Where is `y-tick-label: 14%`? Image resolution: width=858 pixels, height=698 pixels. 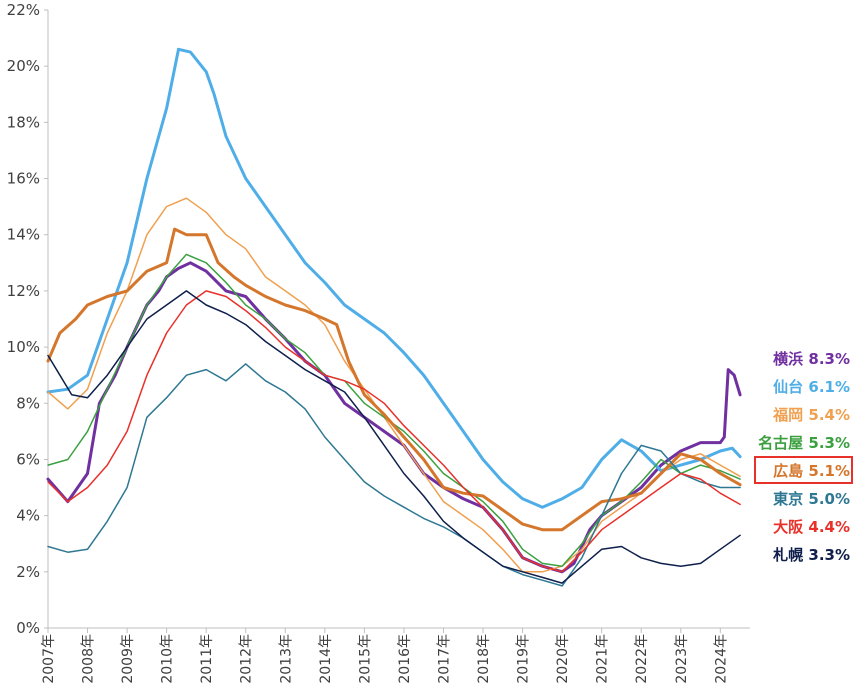 y-tick-label: 14% is located at coordinates (23, 235).